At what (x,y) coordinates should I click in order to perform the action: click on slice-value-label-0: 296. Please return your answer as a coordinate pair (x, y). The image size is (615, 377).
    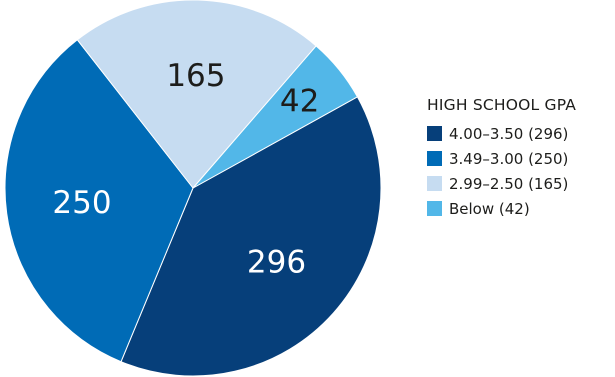
    Looking at the image, I should click on (276, 263).